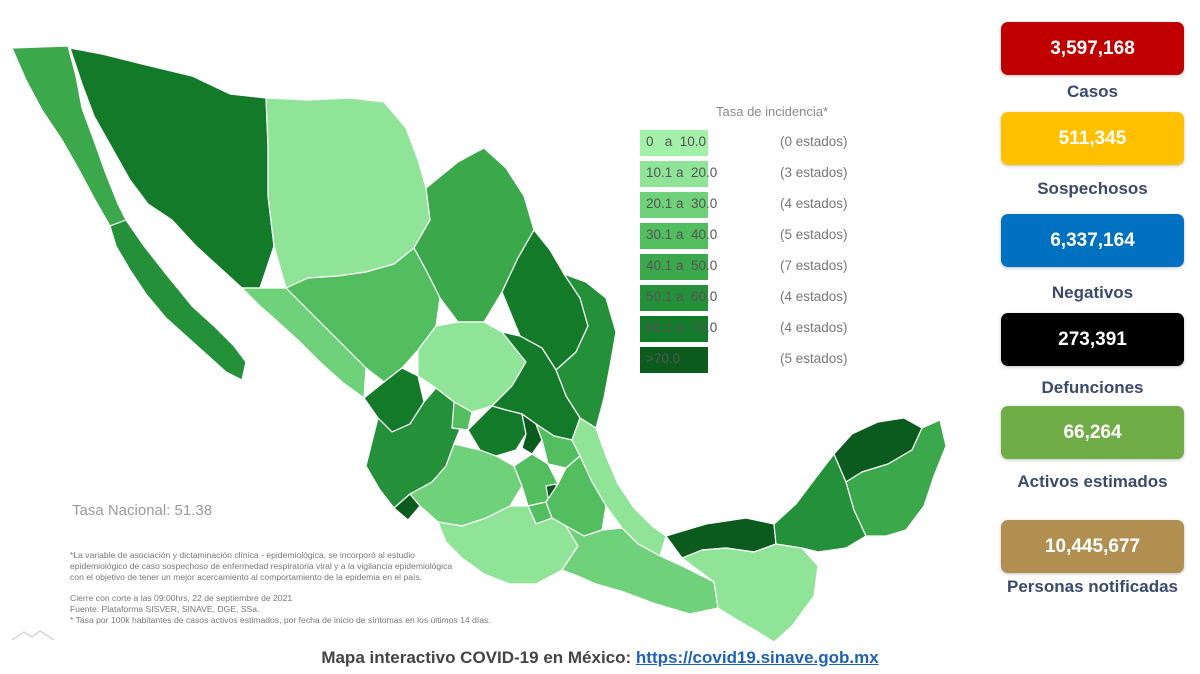 This screenshot has width=1200, height=674. I want to click on activos-box: 66,264, so click(1092, 432).